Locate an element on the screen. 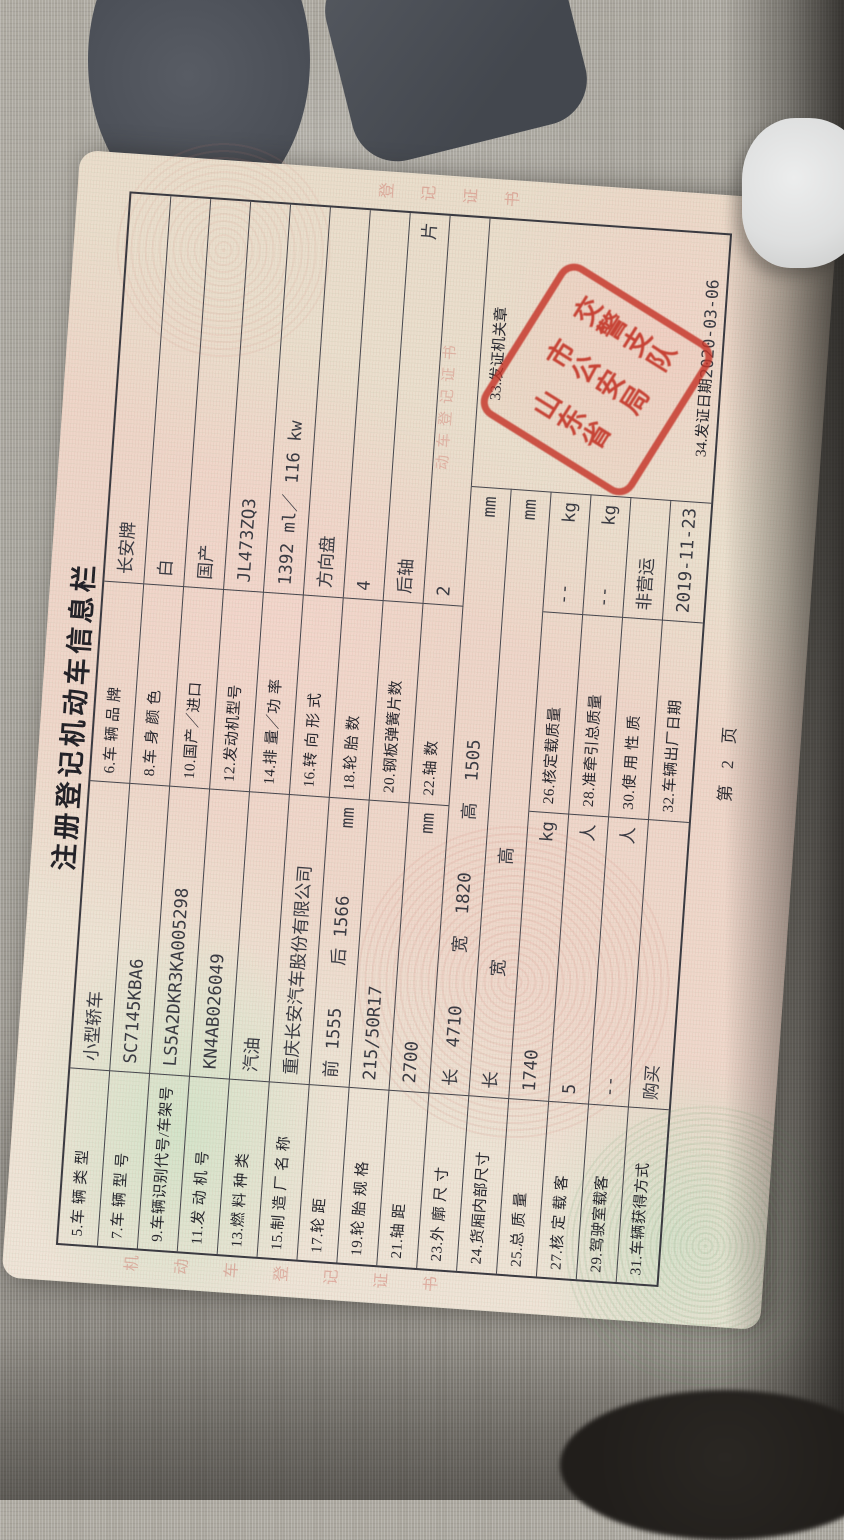 Image resolution: width=844 pixels, height=1540 pixels. field-value: 2700 is located at coordinates (411, 1062).